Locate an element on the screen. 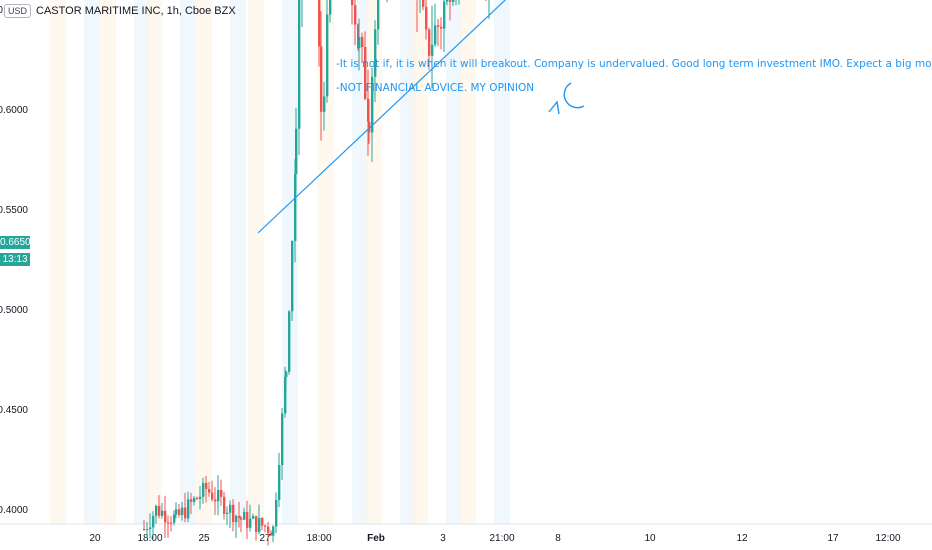  last-price-badge: 0.6650 is located at coordinates (15, 242).